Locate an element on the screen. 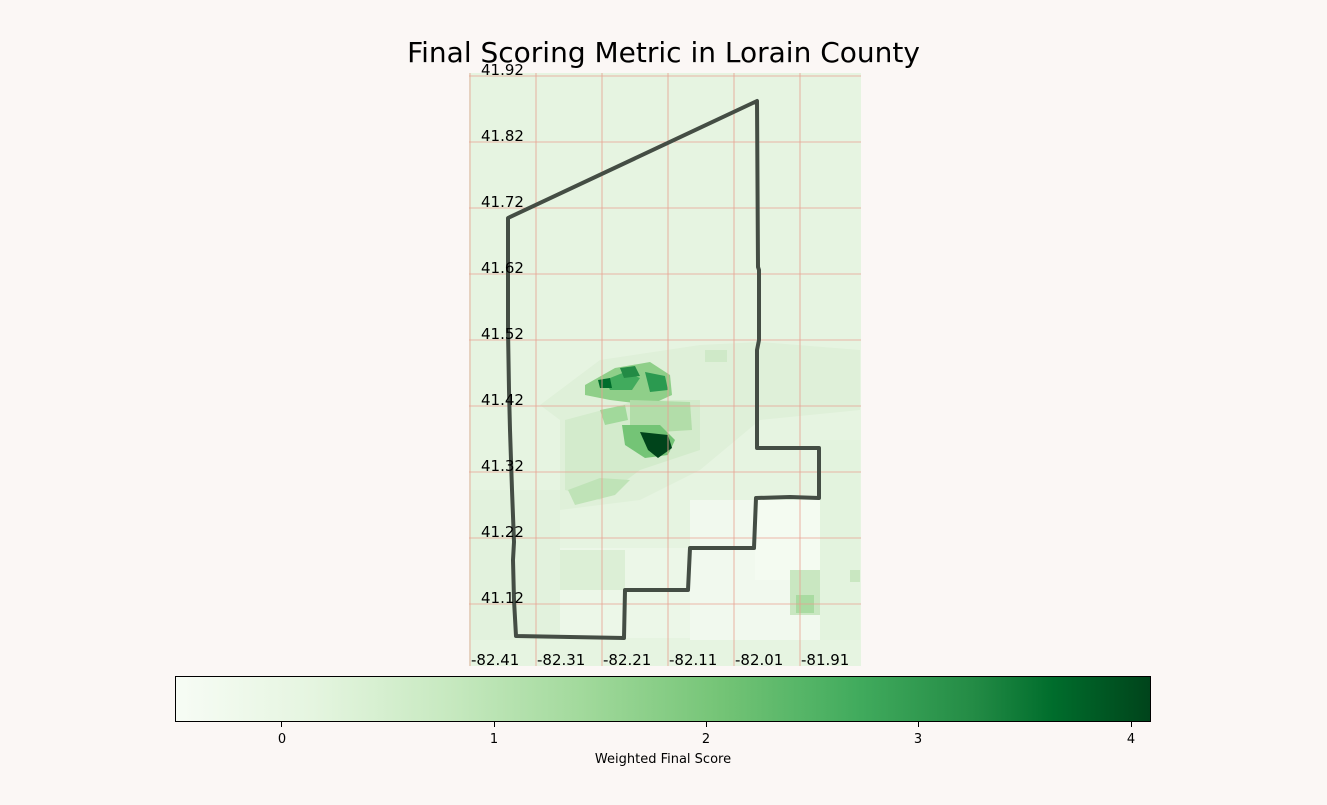 This screenshot has height=805, width=1327. lat-tick-label: 41.52 is located at coordinates (502, 334).